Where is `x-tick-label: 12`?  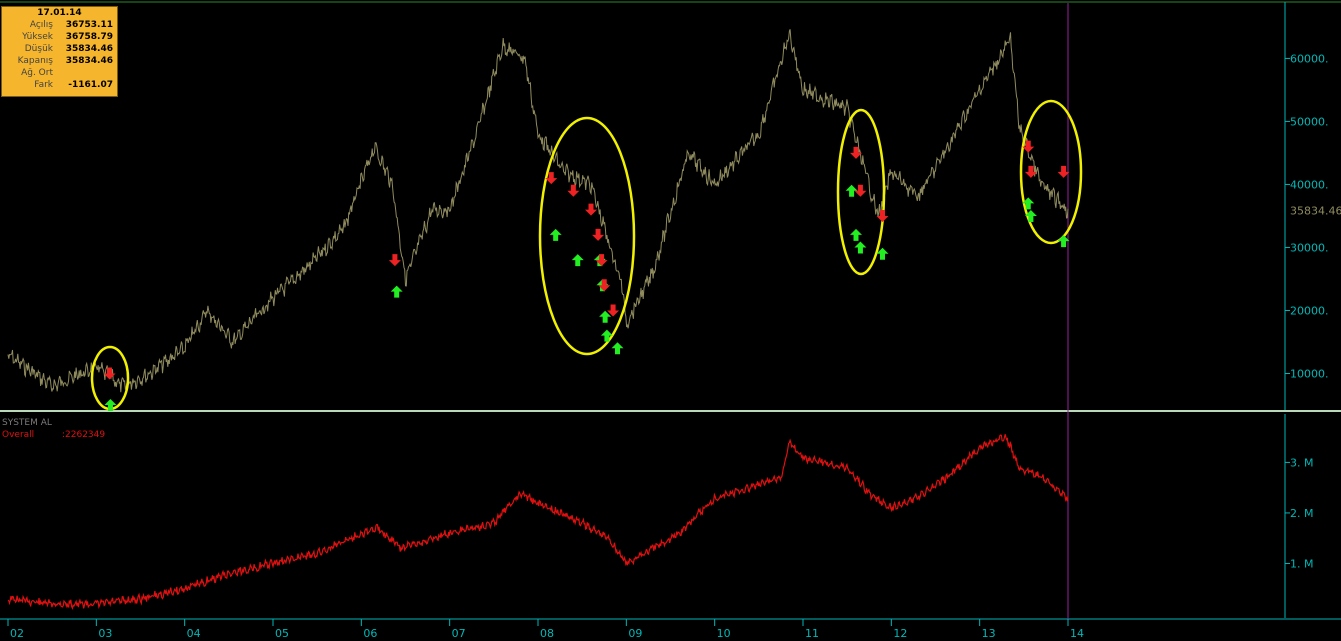
x-tick-label: 12 is located at coordinates (900, 633).